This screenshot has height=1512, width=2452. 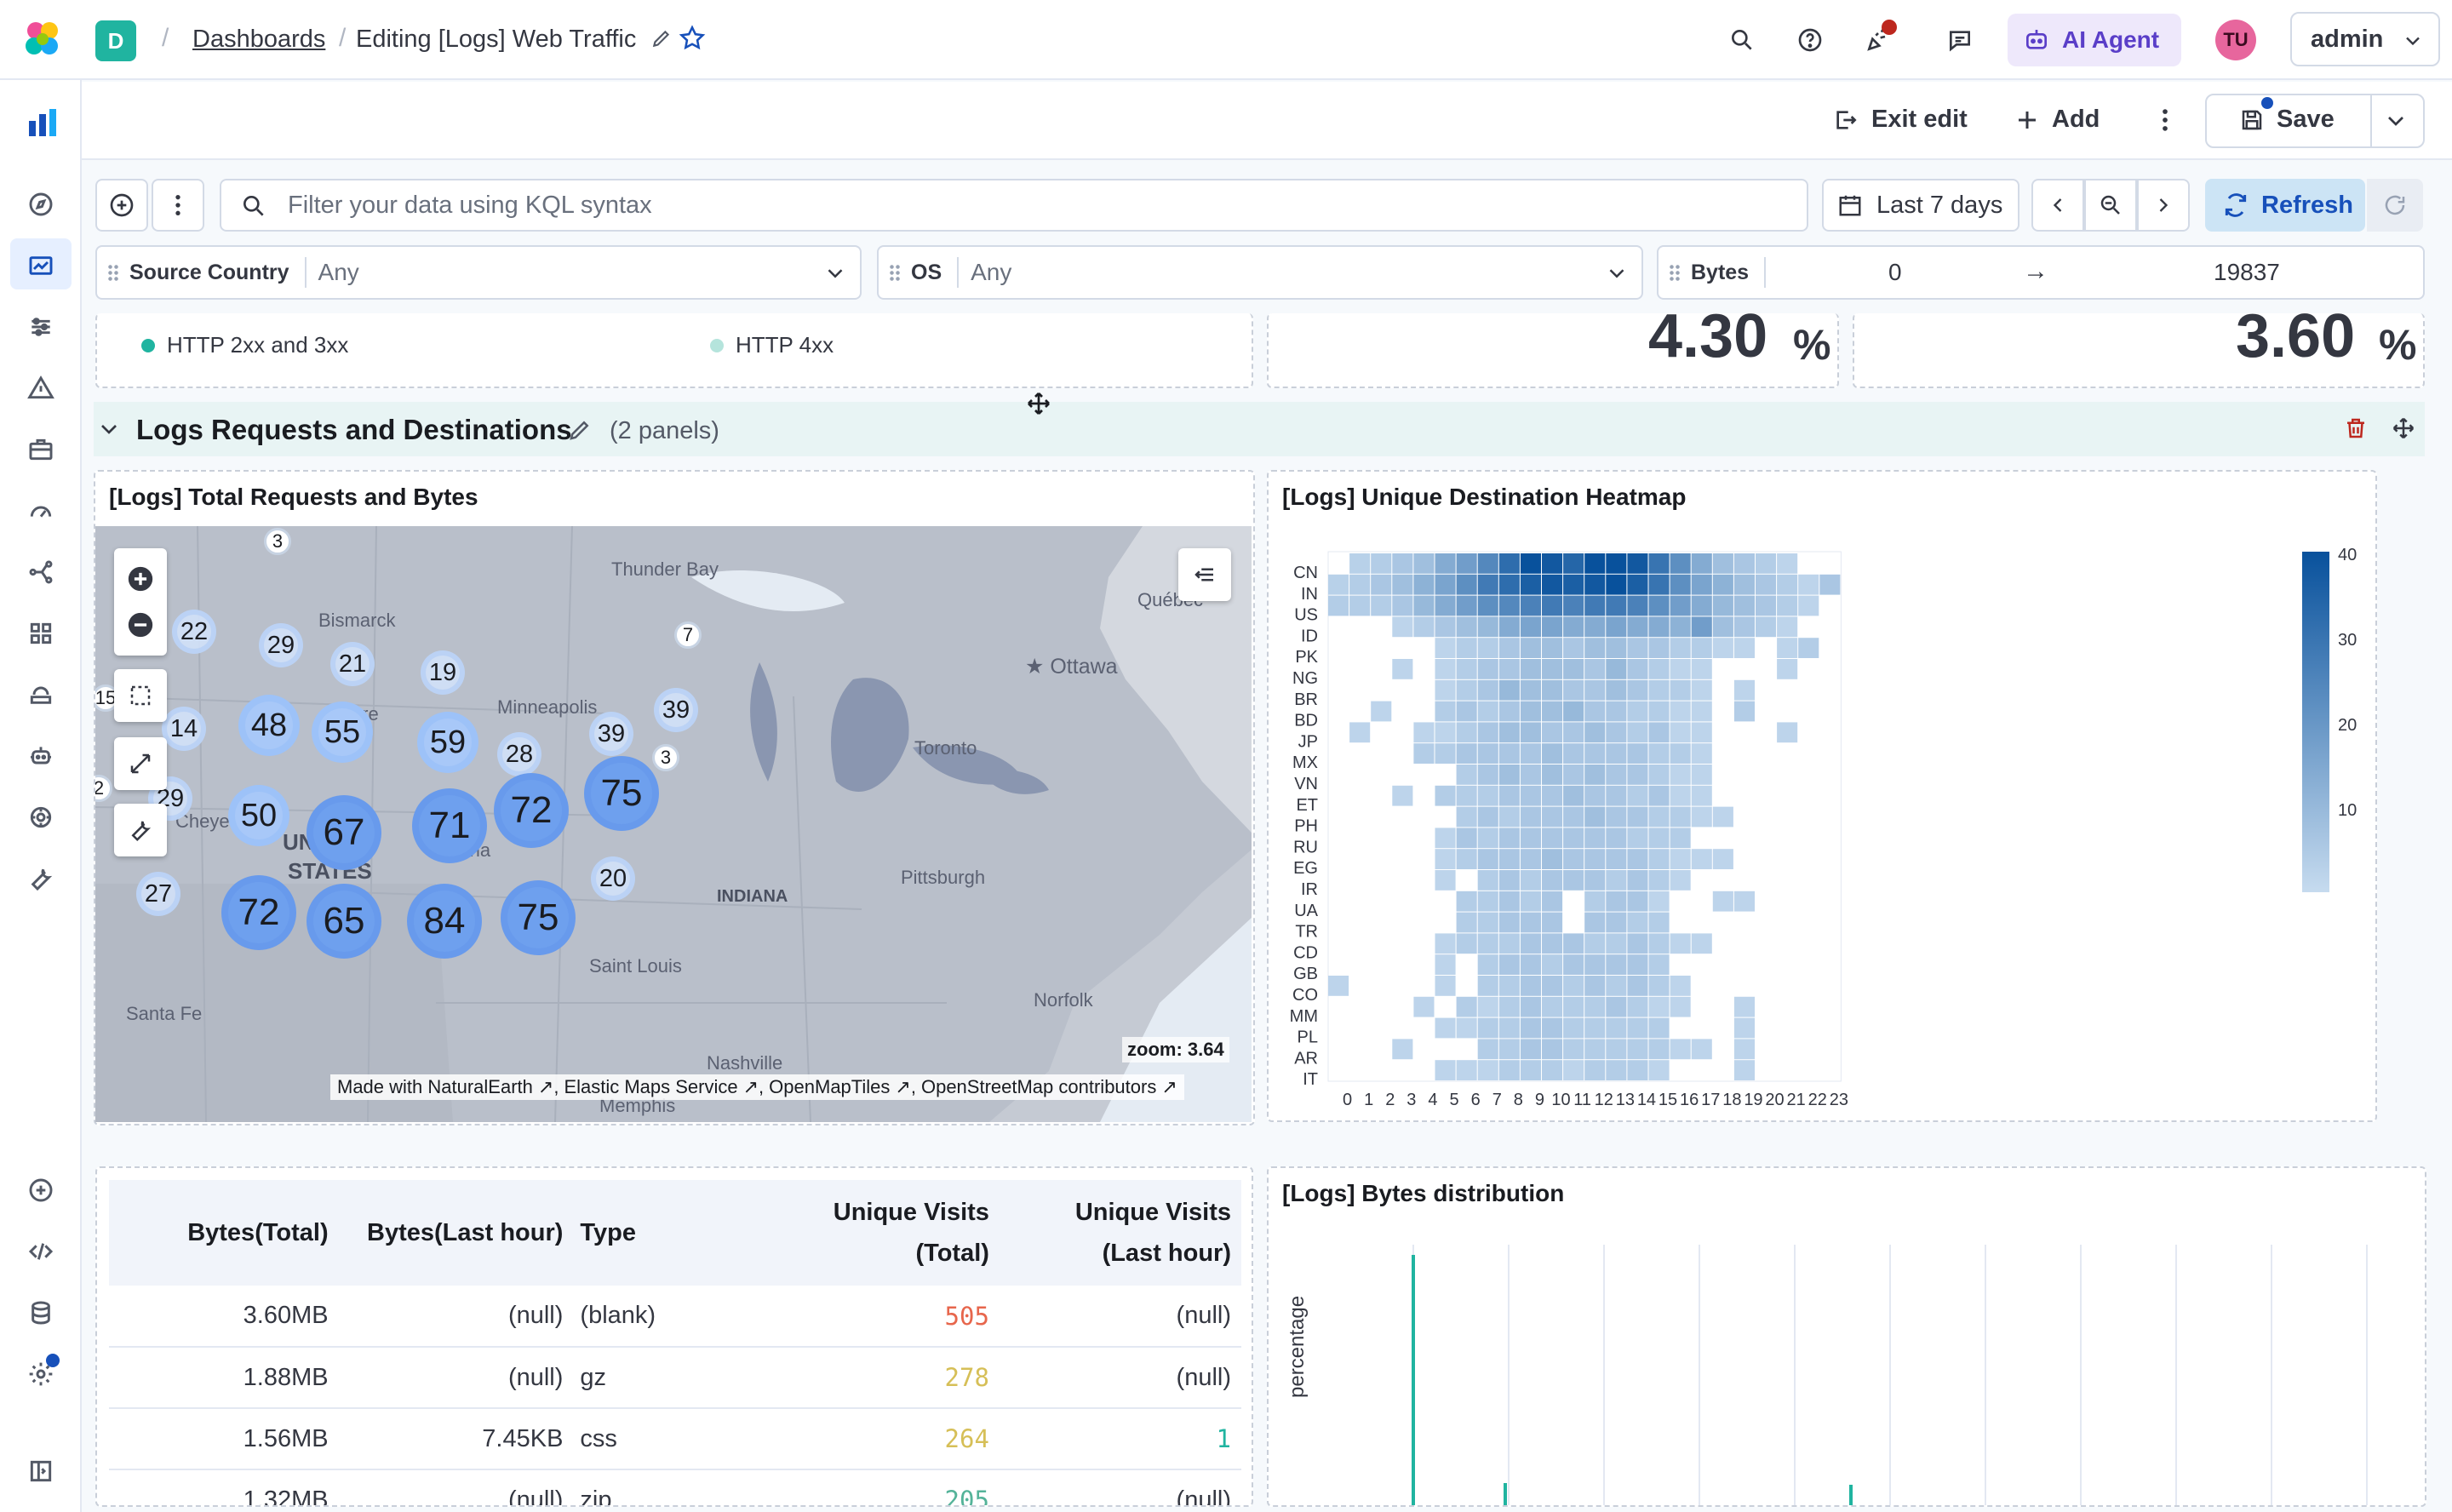 What do you see at coordinates (2365, 39) in the screenshot?
I see `space-selector: admin` at bounding box center [2365, 39].